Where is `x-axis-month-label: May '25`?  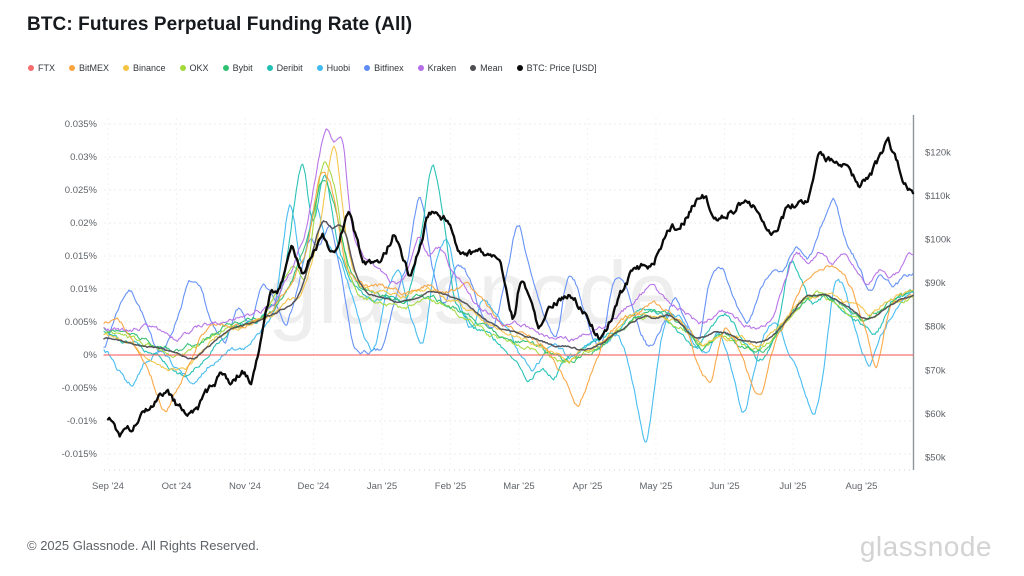 x-axis-month-label: May '25 is located at coordinates (656, 486).